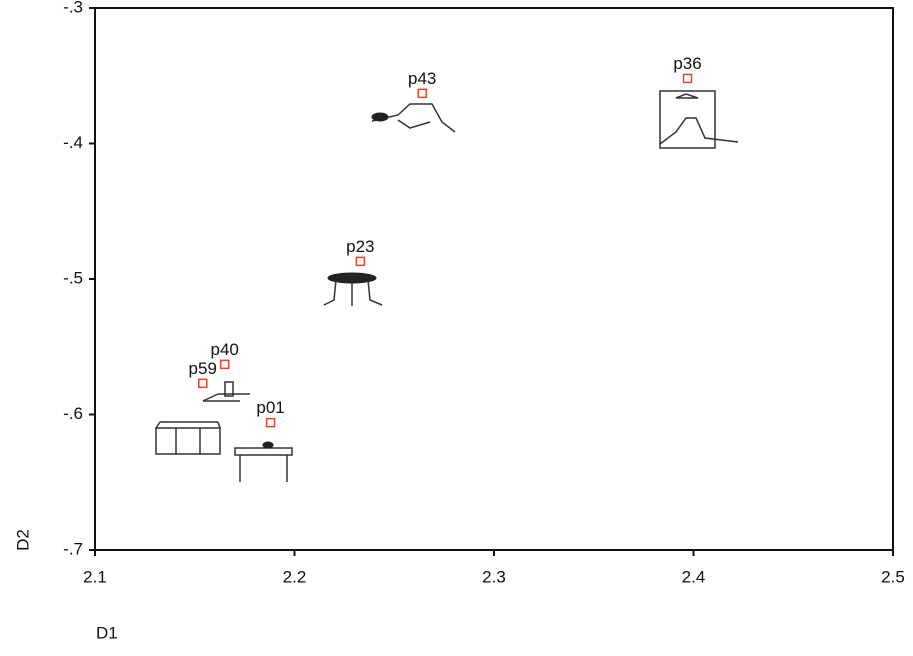 The image size is (913, 656). I want to click on x-tick-label: 2.4, so click(694, 576).